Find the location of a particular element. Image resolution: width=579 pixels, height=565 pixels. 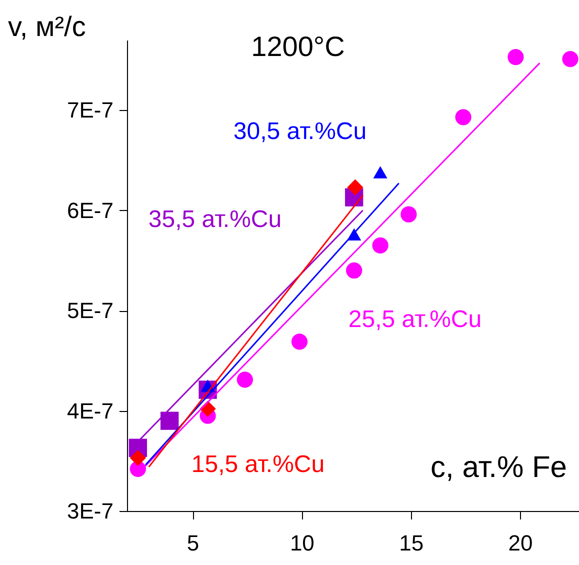

text: 35,5 ат.%Cu is located at coordinates (215, 219).